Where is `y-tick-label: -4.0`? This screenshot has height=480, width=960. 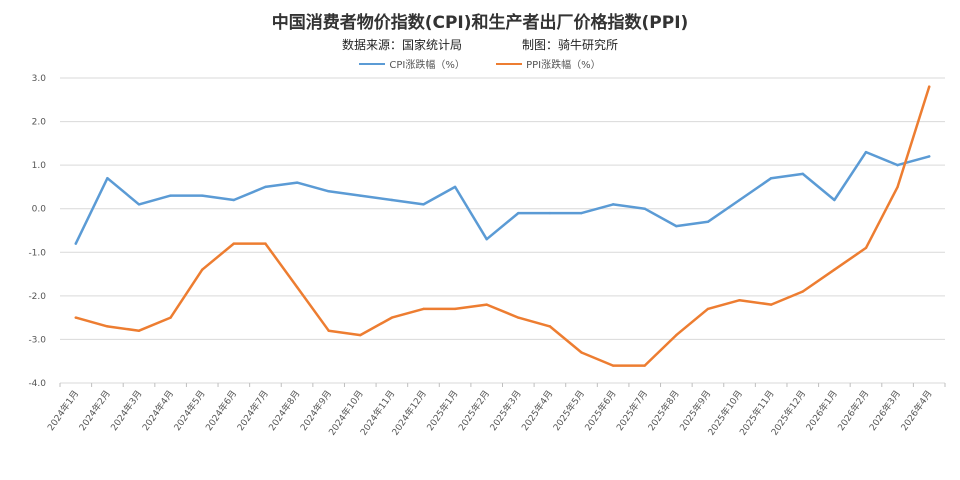 y-tick-label: -4.0 is located at coordinates (37, 384).